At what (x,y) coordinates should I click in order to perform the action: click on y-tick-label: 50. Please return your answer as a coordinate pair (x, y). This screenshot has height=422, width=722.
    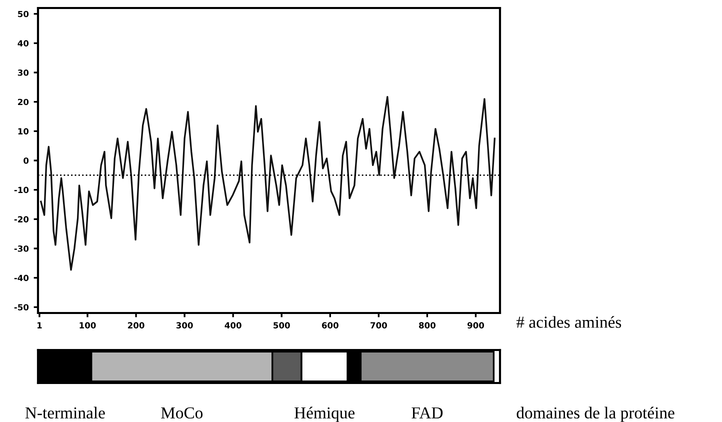
    Looking at the image, I should click on (23, 14).